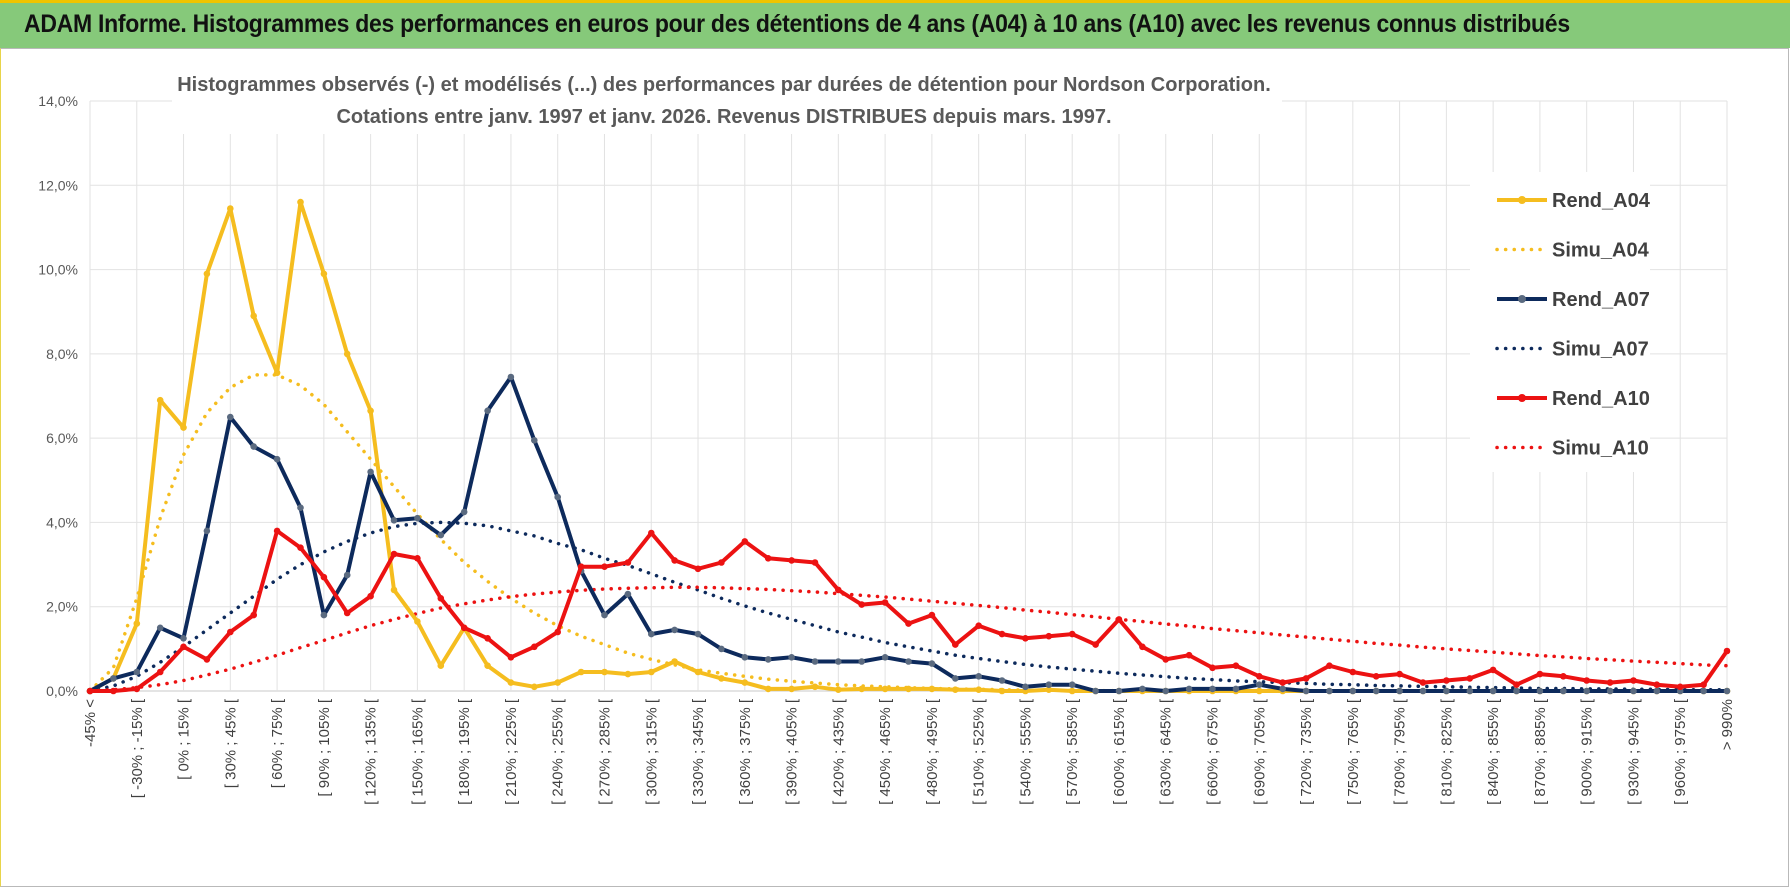  I want to click on legend-marker-rend-a07, so click(1522, 299).